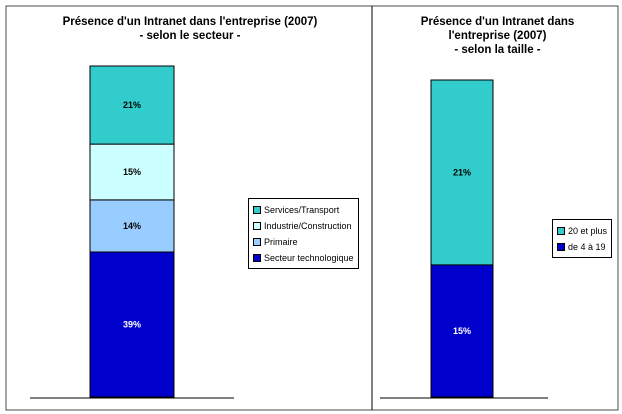 The width and height of the screenshot is (622, 414). Describe the element at coordinates (588, 231) in the screenshot. I see `size-legend-label: 20 et plus` at that location.